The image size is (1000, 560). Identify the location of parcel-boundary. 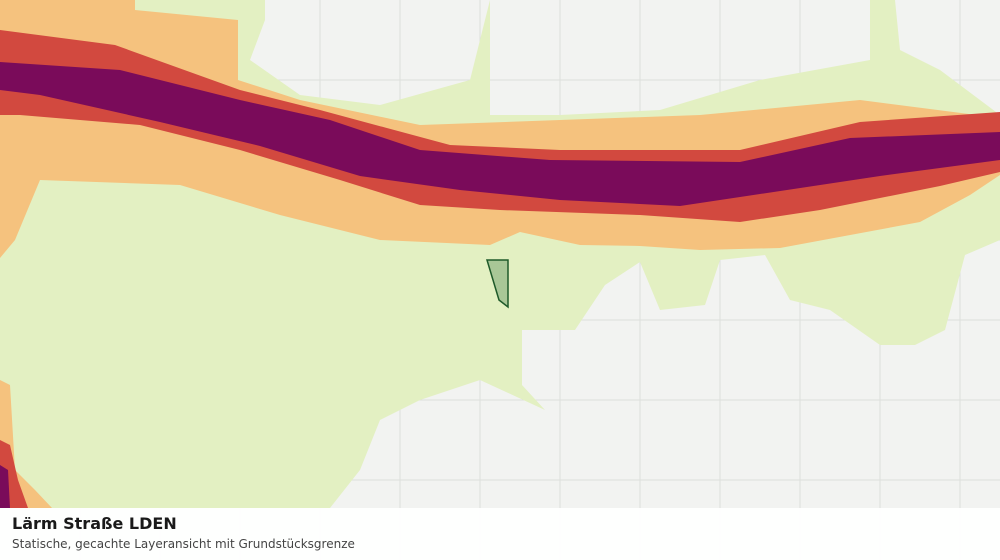
(497, 284).